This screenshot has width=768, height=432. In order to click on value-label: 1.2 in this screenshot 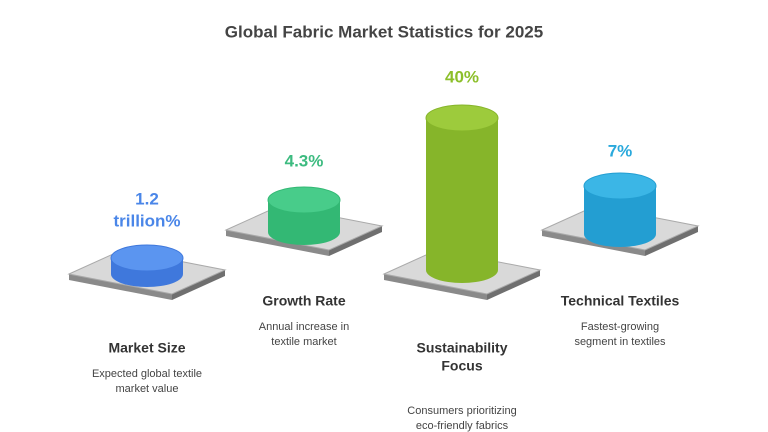, I will do `click(147, 198)`.